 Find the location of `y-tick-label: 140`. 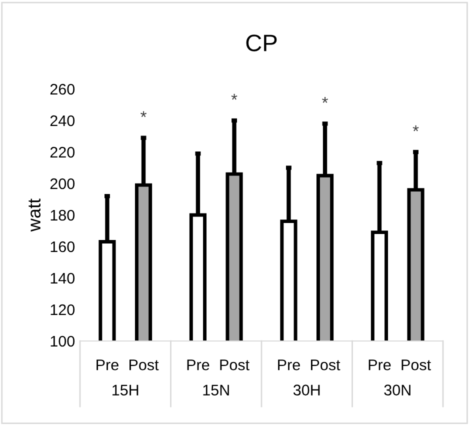

y-tick-label: 140 is located at coordinates (62, 278).